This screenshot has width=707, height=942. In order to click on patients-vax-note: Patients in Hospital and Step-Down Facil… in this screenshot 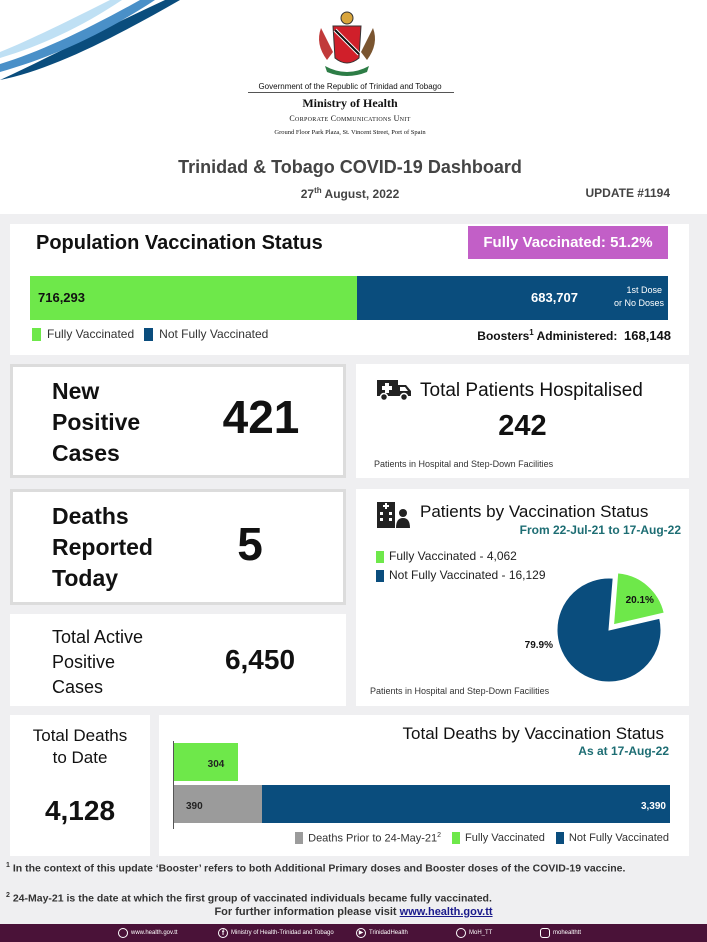, I will do `click(460, 691)`.